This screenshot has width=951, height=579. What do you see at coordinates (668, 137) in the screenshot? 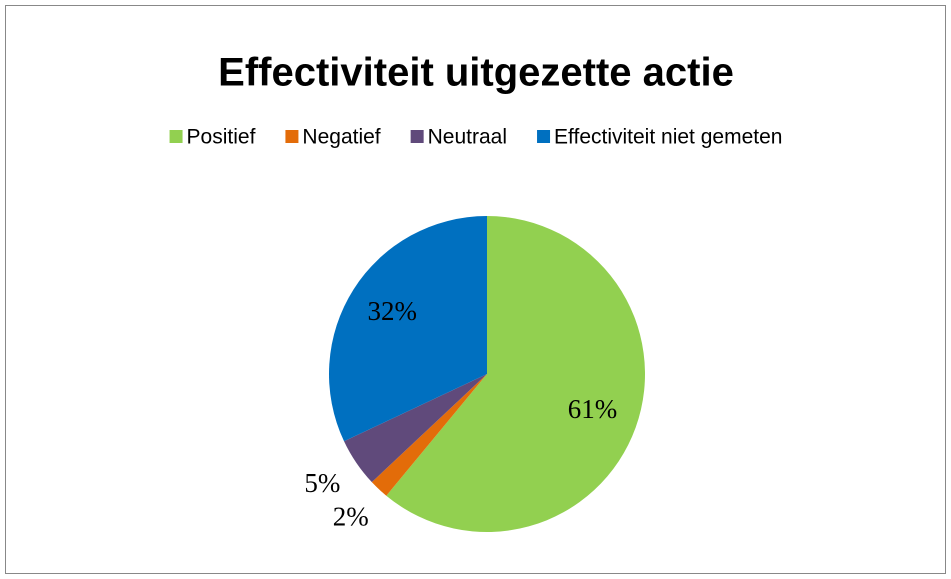
I see `legend-label: Effectiviteit niet gemeten` at bounding box center [668, 137].